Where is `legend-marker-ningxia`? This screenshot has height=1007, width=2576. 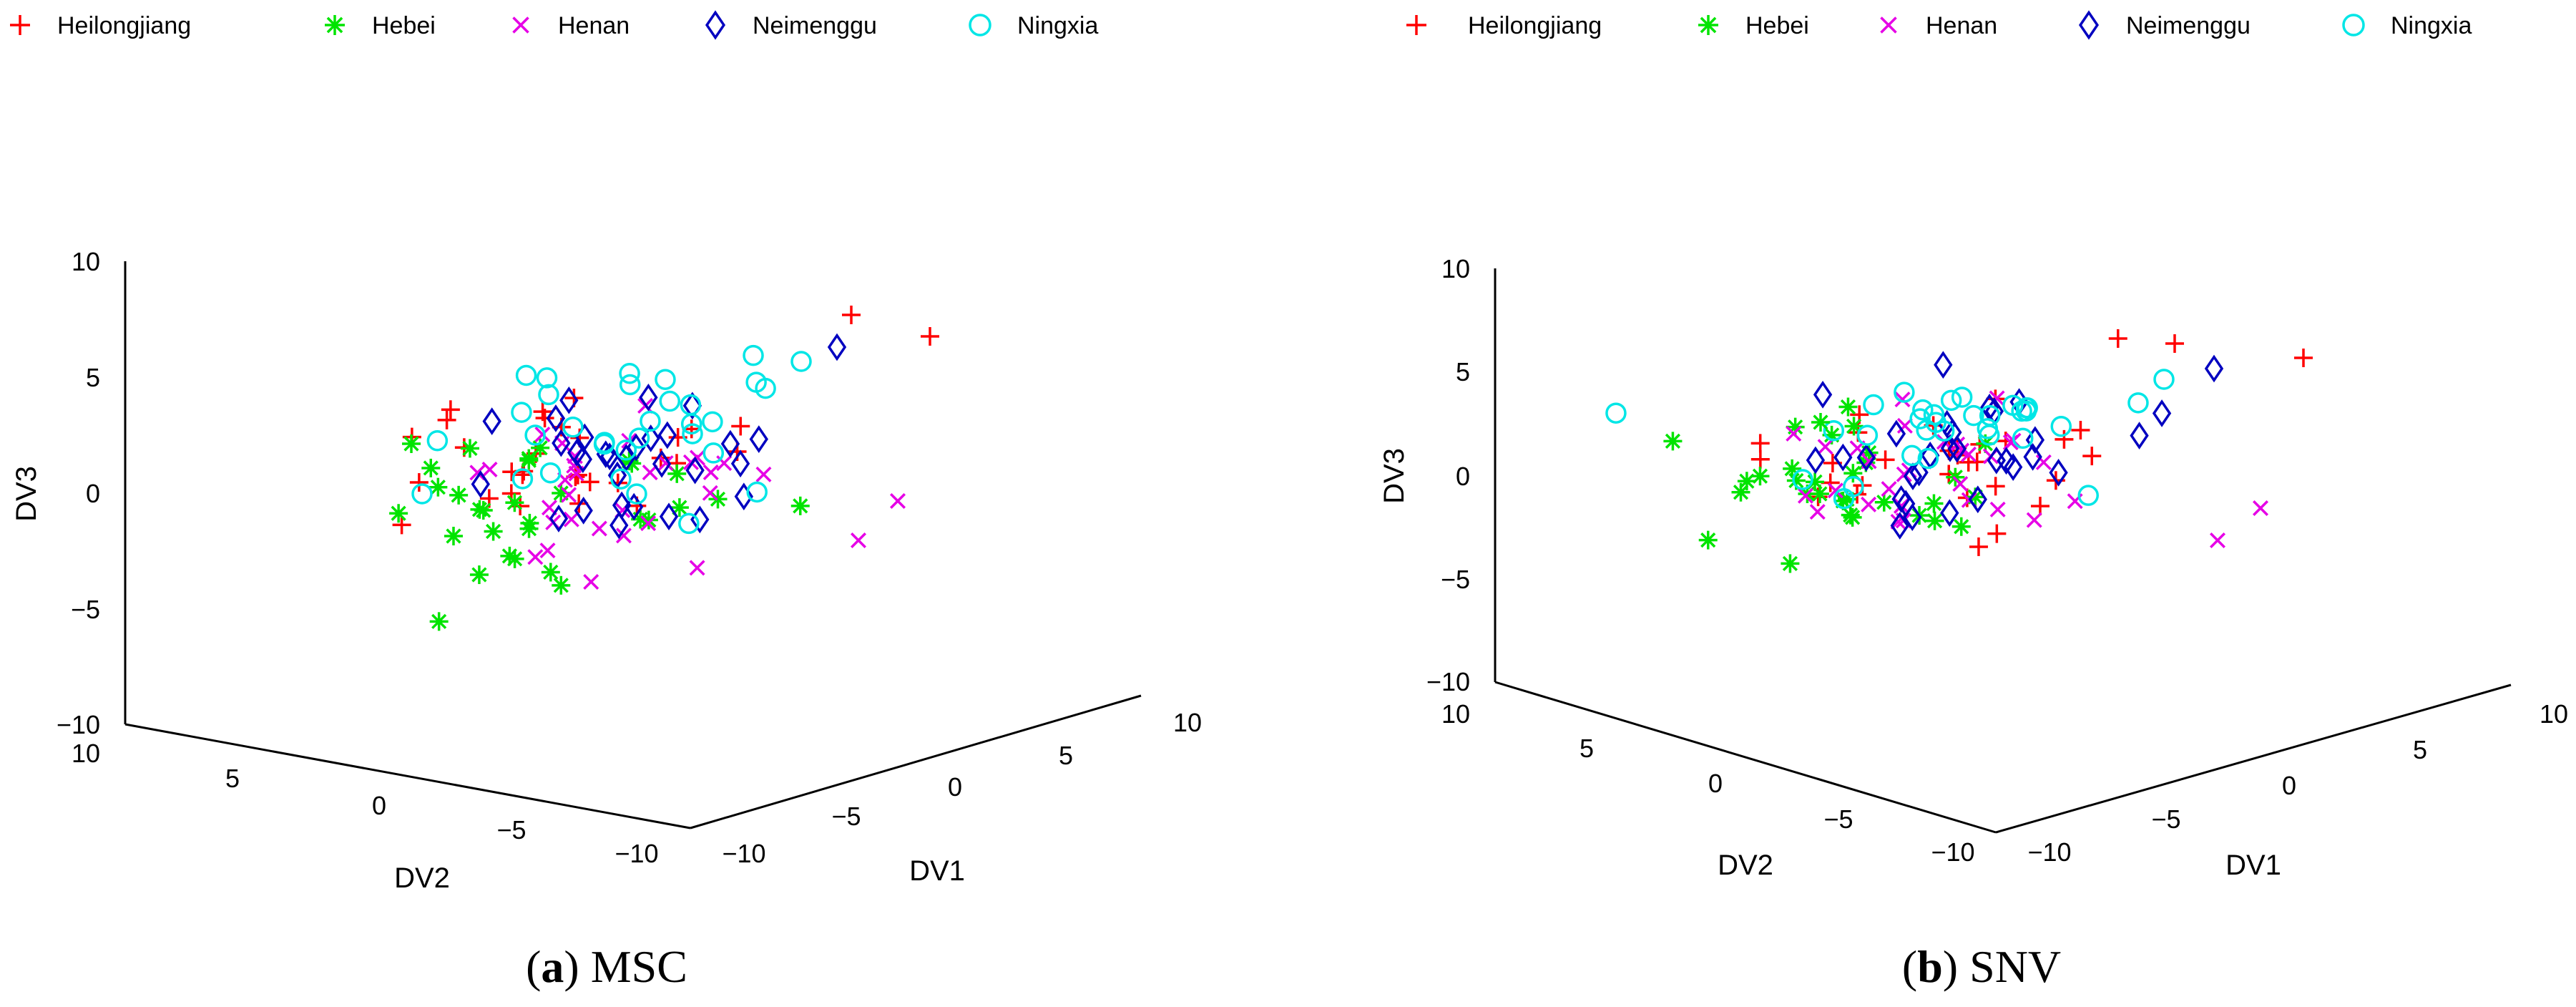
legend-marker-ningxia is located at coordinates (2353, 25).